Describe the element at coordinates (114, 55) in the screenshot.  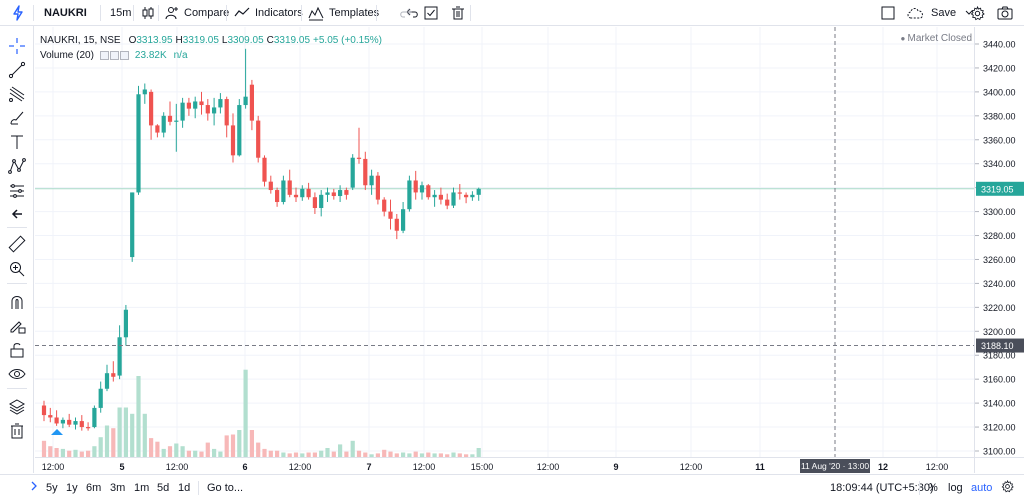
I see `study-settings-button` at that location.